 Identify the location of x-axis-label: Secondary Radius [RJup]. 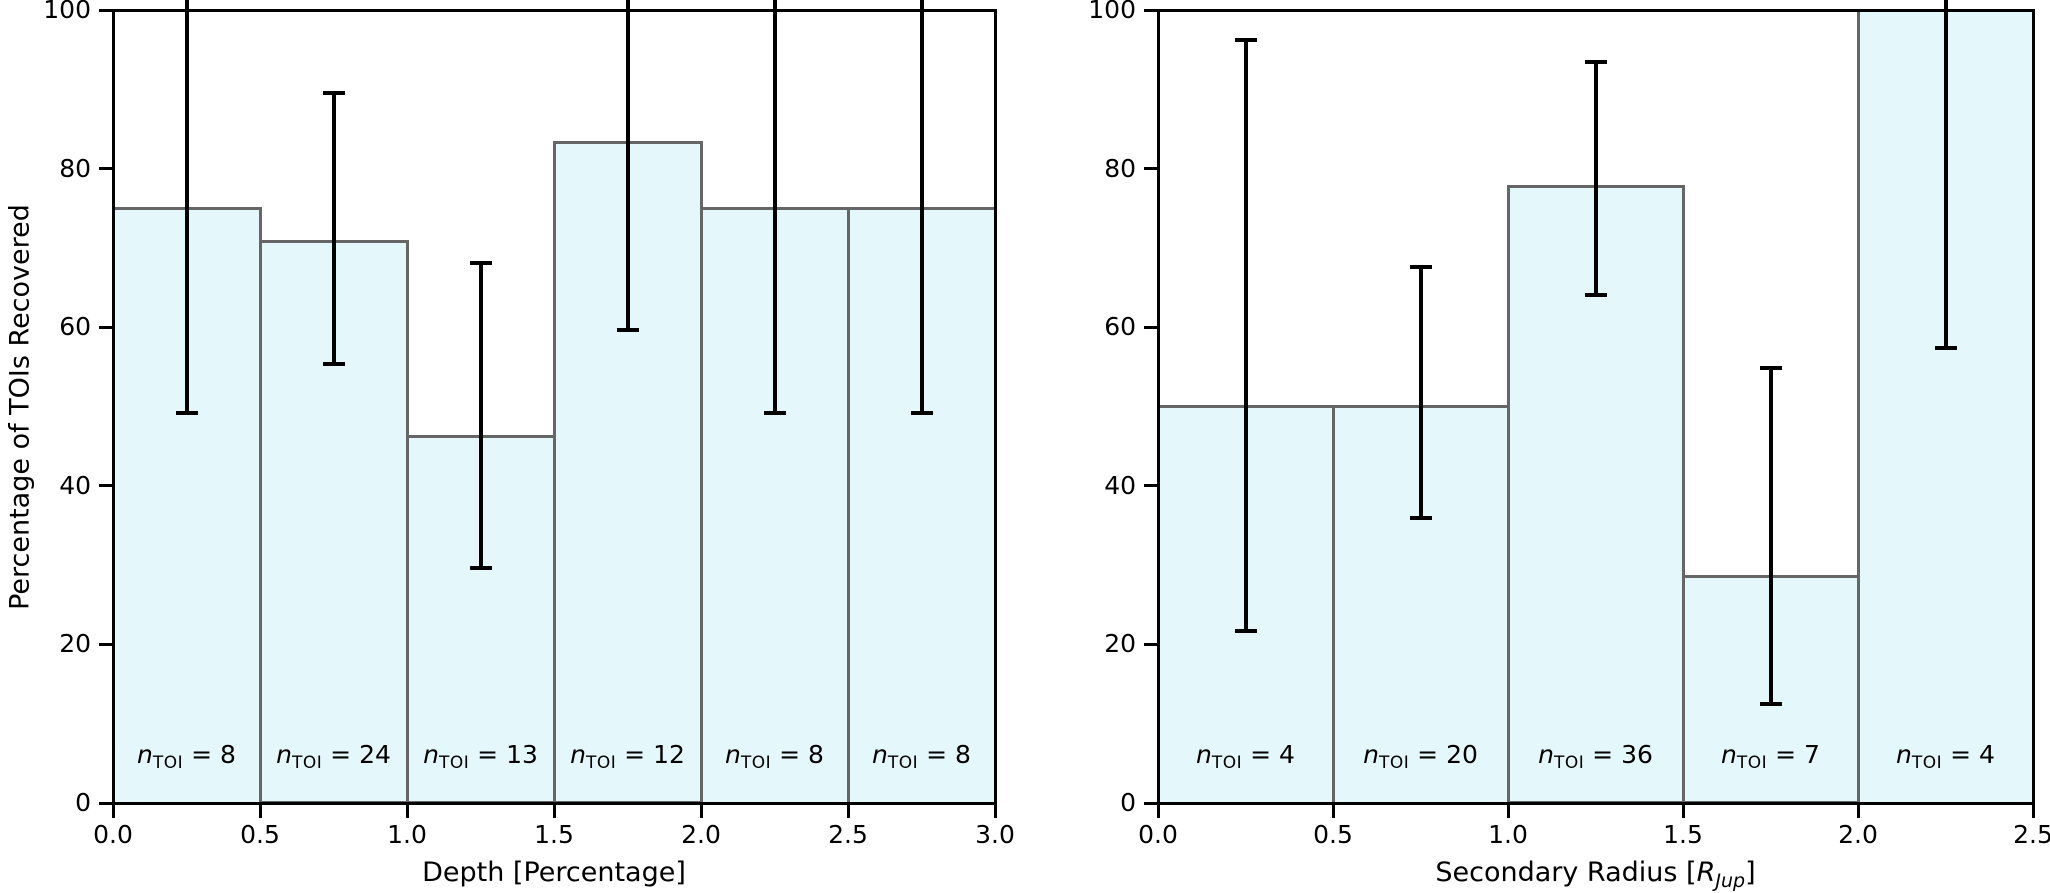
(1596, 874).